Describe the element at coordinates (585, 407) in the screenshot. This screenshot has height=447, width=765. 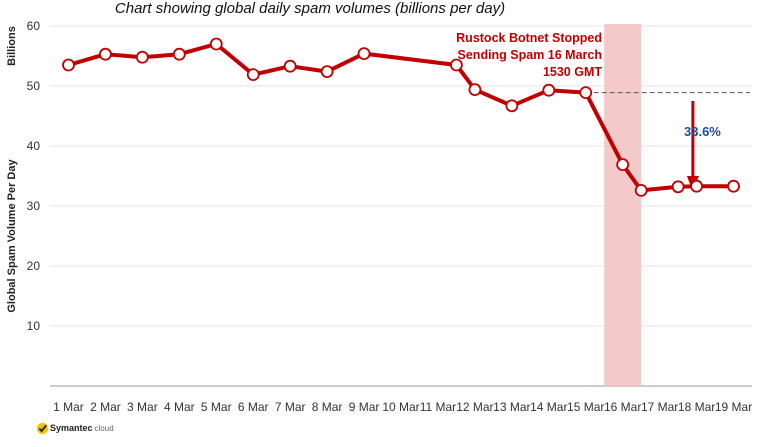
I see `x-tick-label: 15 Mar` at that location.